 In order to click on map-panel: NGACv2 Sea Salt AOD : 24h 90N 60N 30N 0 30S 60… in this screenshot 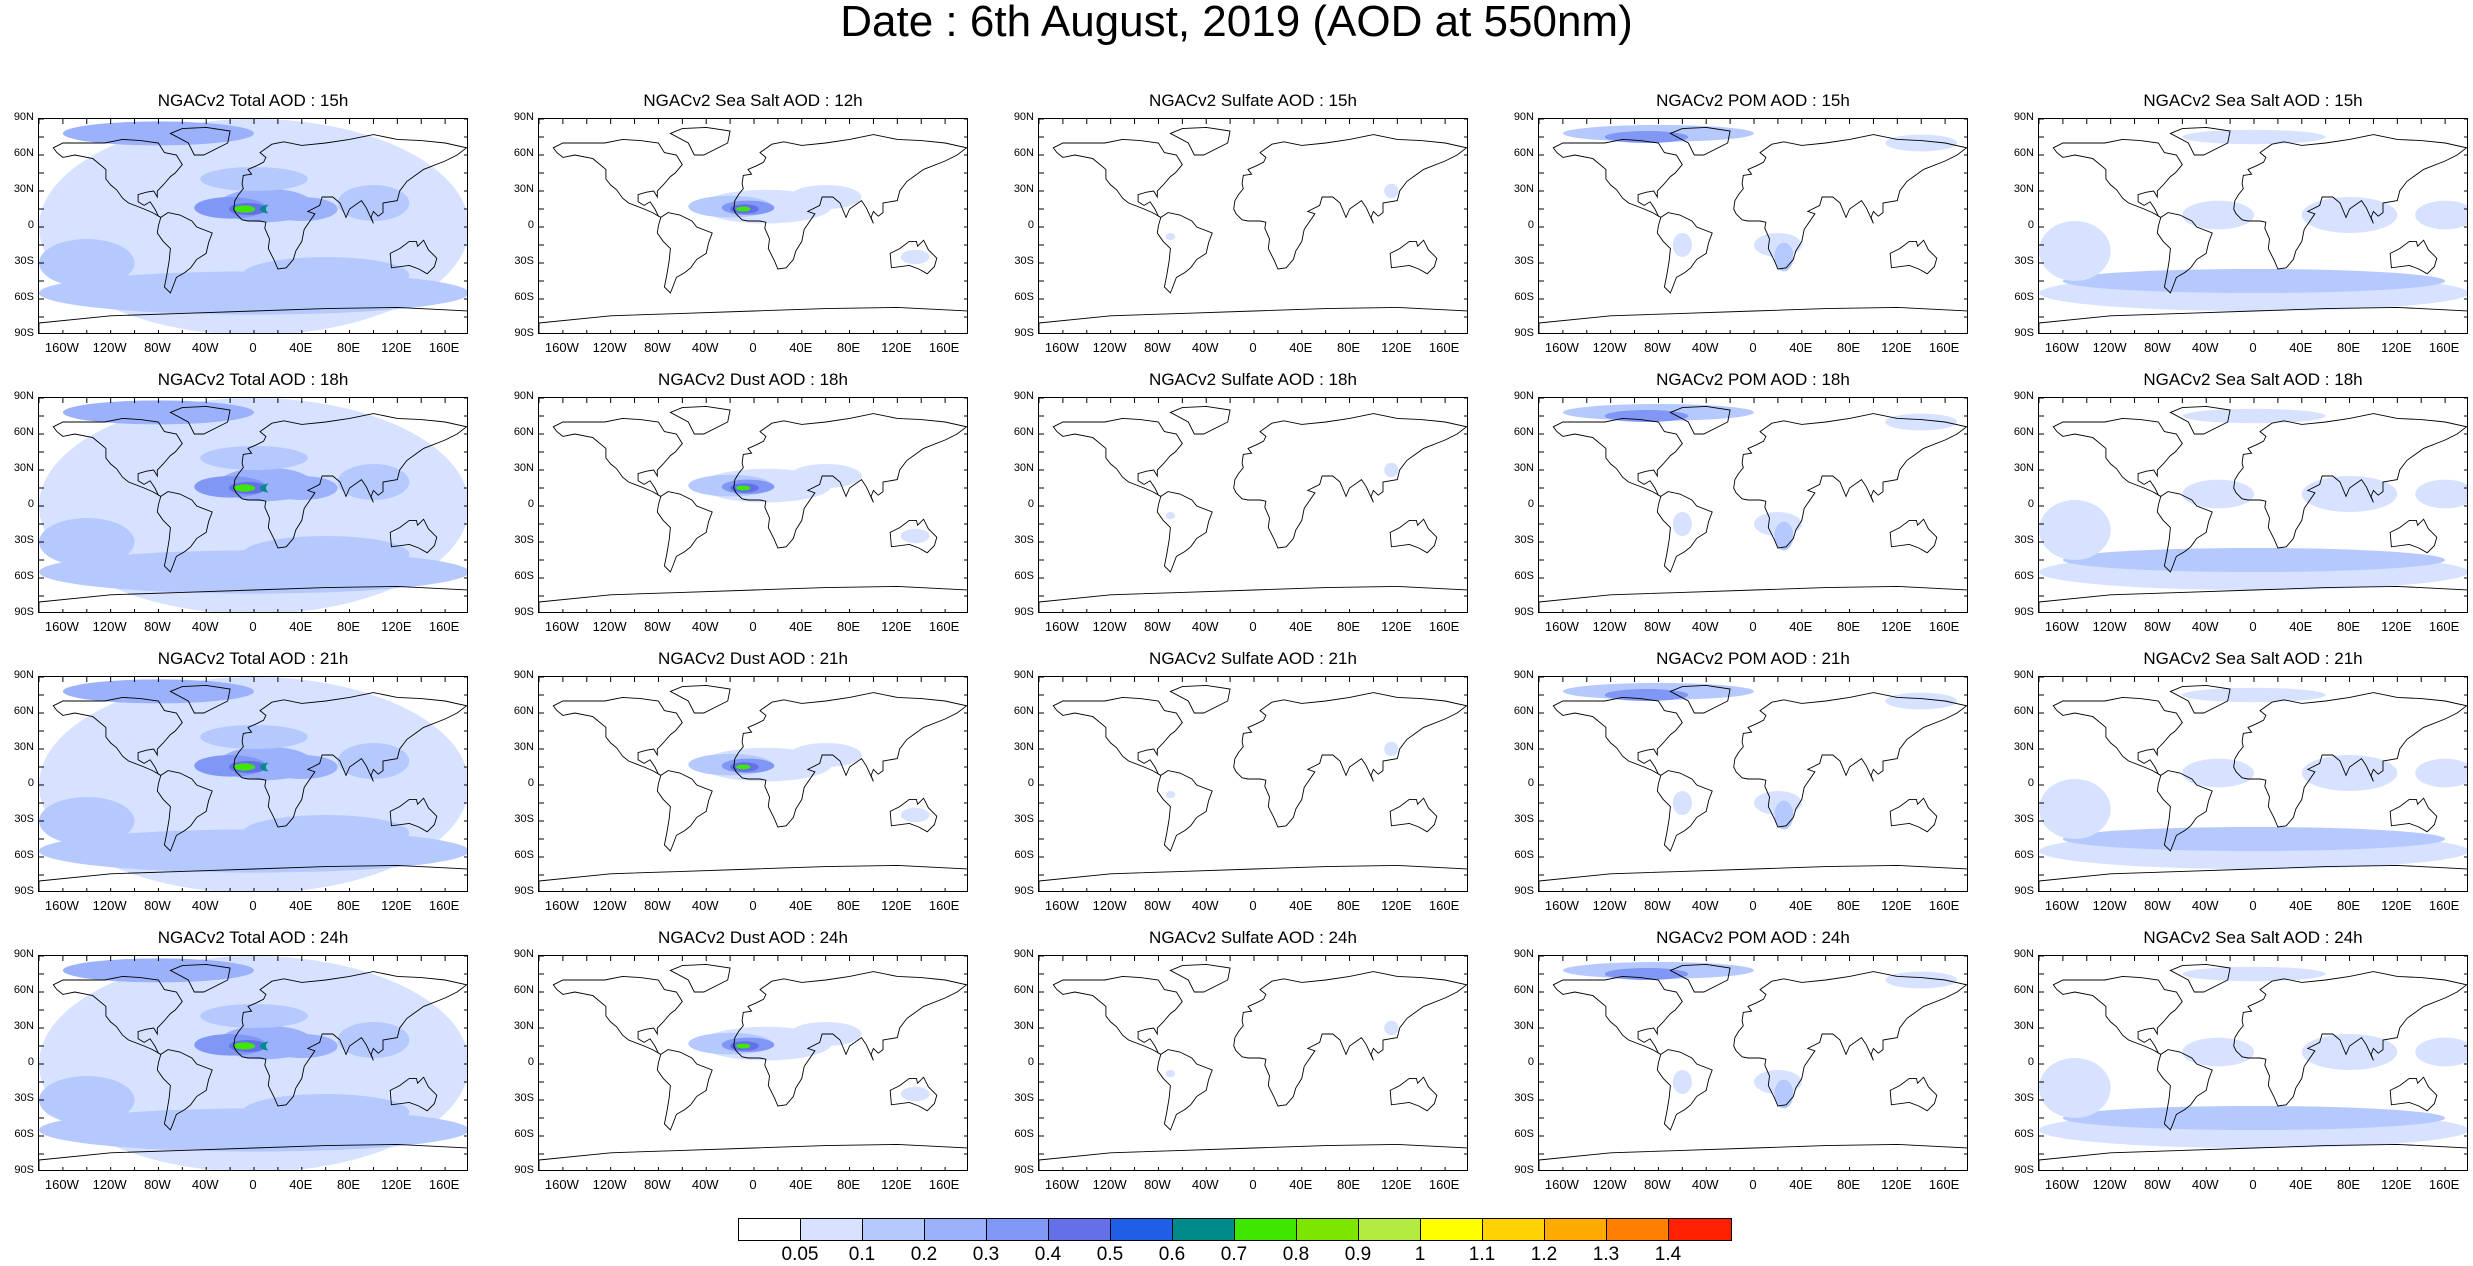, I will do `click(2241, 1060)`.